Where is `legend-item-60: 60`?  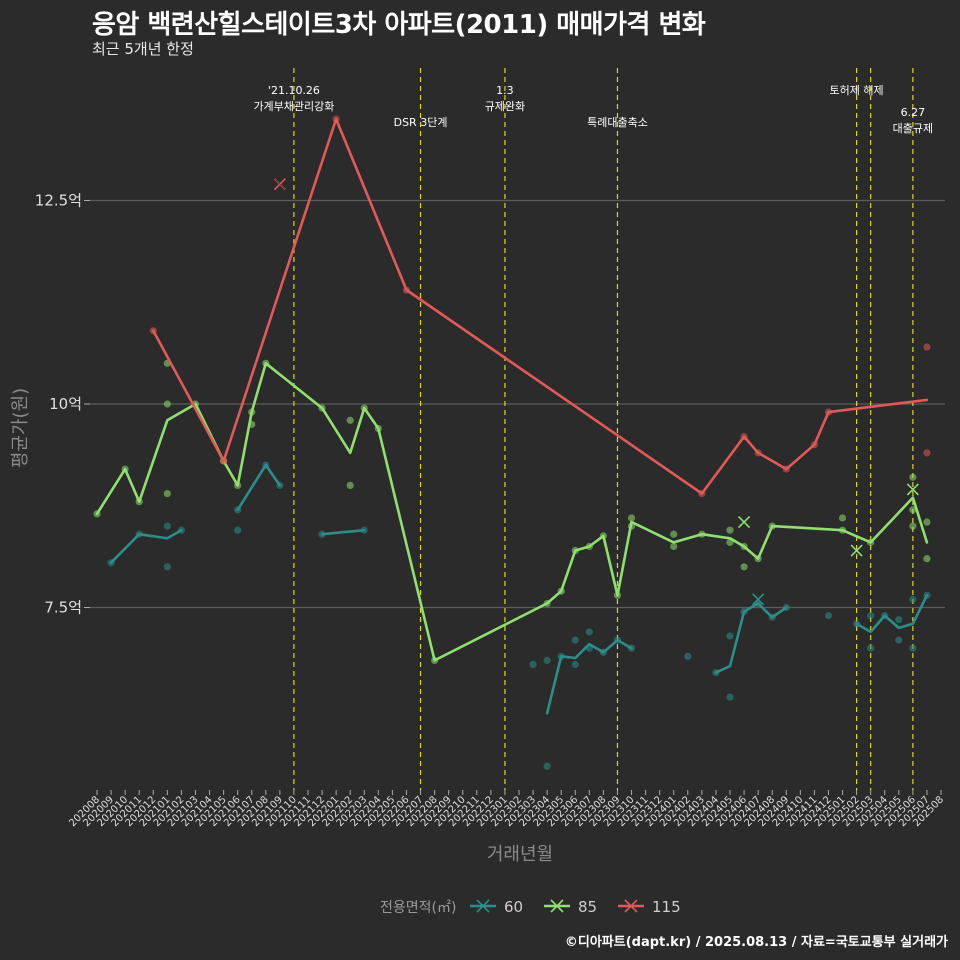 legend-item-60: 60 is located at coordinates (496, 907).